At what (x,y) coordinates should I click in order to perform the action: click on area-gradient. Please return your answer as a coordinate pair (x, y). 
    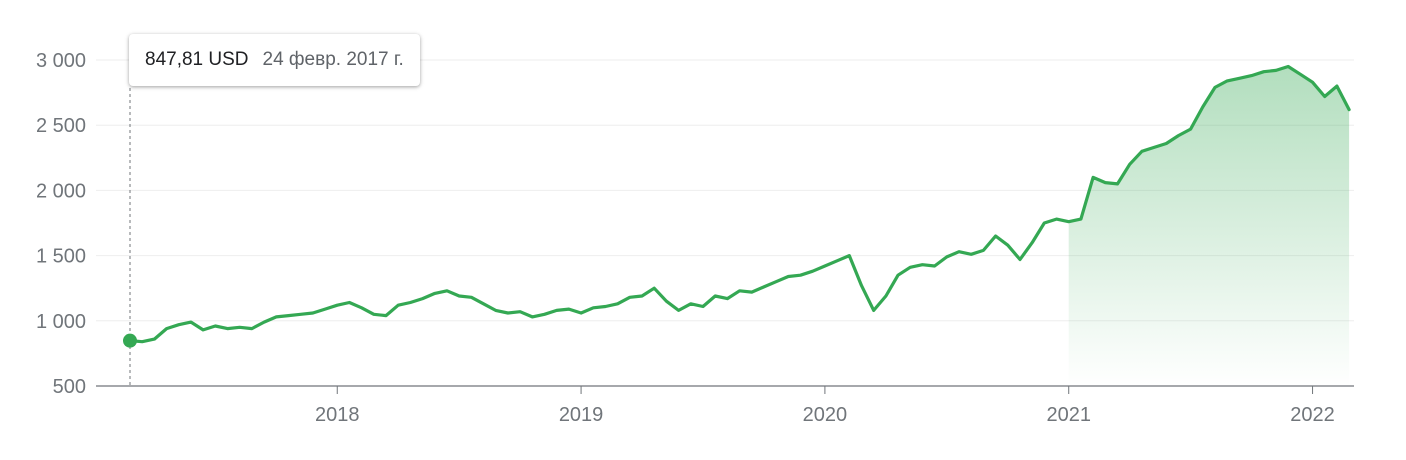
    Looking at the image, I should click on (1209, 226).